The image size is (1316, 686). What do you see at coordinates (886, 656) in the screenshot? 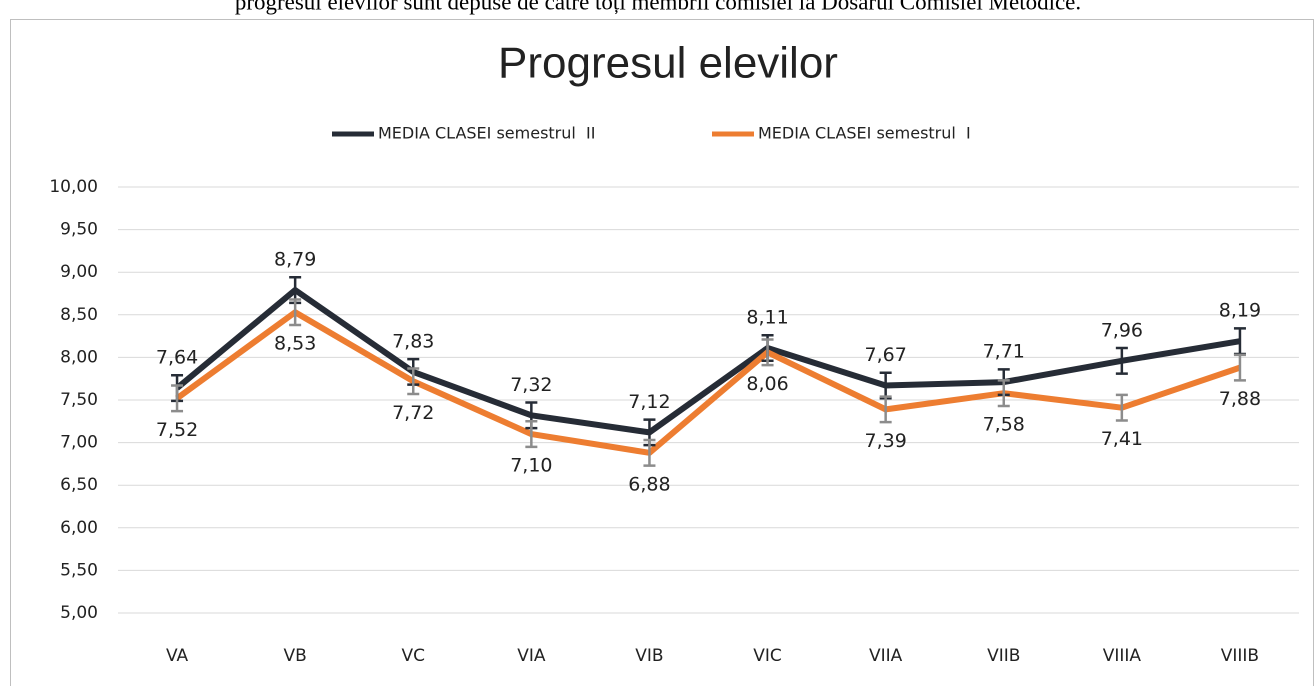
I see `x-tick-label: VIIA` at bounding box center [886, 656].